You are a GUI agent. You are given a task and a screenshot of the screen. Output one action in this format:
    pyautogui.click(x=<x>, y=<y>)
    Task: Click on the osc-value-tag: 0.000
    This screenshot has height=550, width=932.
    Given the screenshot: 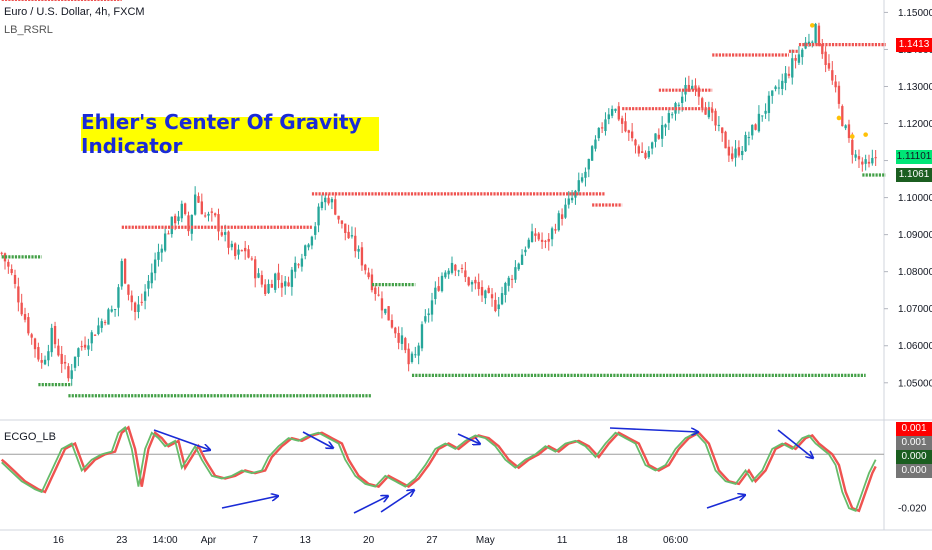 What is the action you would take?
    pyautogui.click(x=914, y=457)
    